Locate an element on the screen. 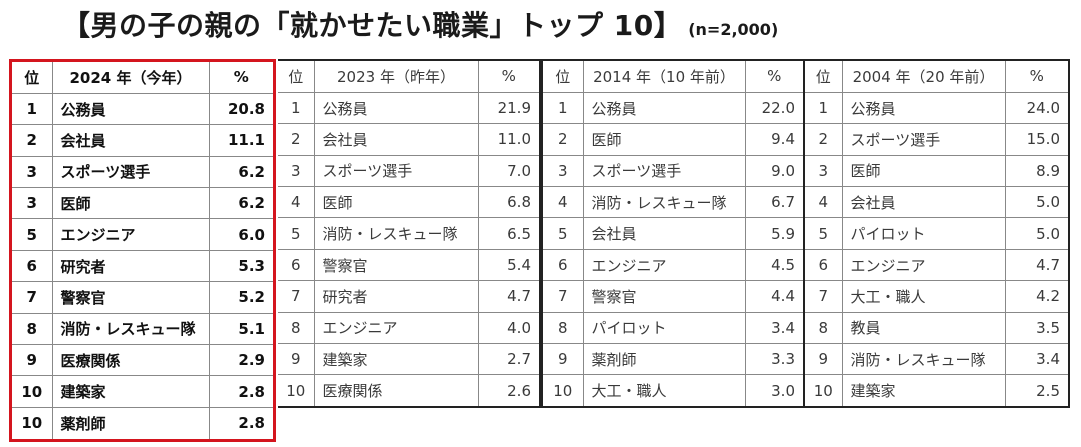 The height and width of the screenshot is (447, 1081). pct-cell: 5.4 is located at coordinates (508, 265).